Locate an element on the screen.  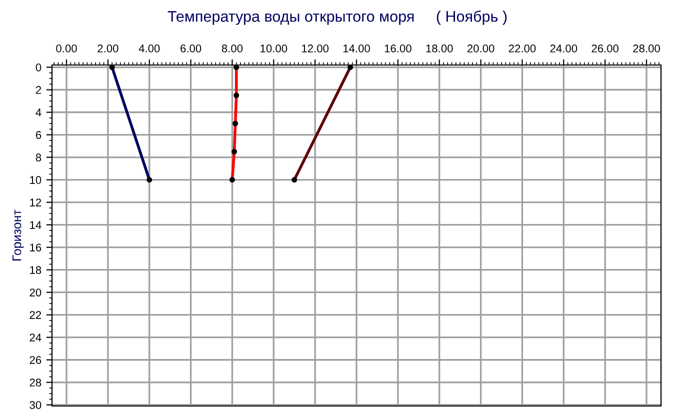
y-tick-label: 6 is located at coordinates (39, 135).